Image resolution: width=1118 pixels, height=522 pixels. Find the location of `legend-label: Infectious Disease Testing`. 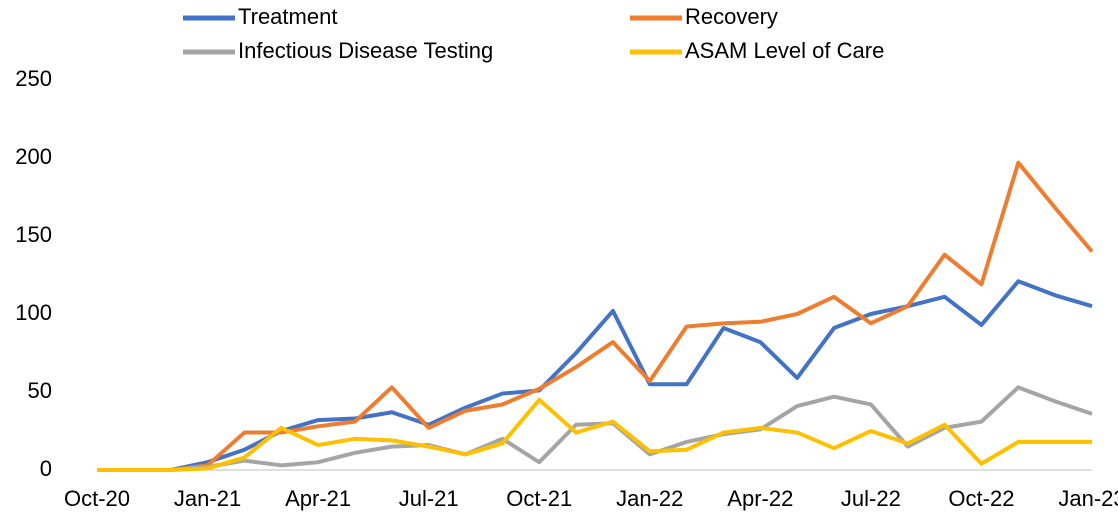

legend-label: Infectious Disease Testing is located at coordinates (365, 50).